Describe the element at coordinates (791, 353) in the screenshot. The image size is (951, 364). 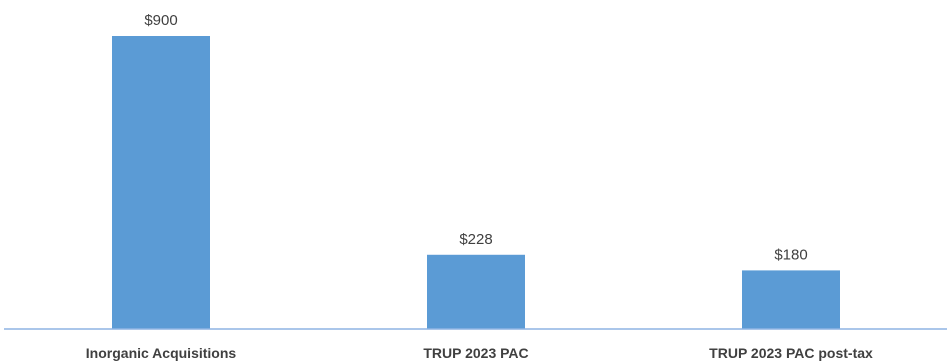
I see `x-tick-label-2: TRUP 2023 PAC post-tax` at that location.